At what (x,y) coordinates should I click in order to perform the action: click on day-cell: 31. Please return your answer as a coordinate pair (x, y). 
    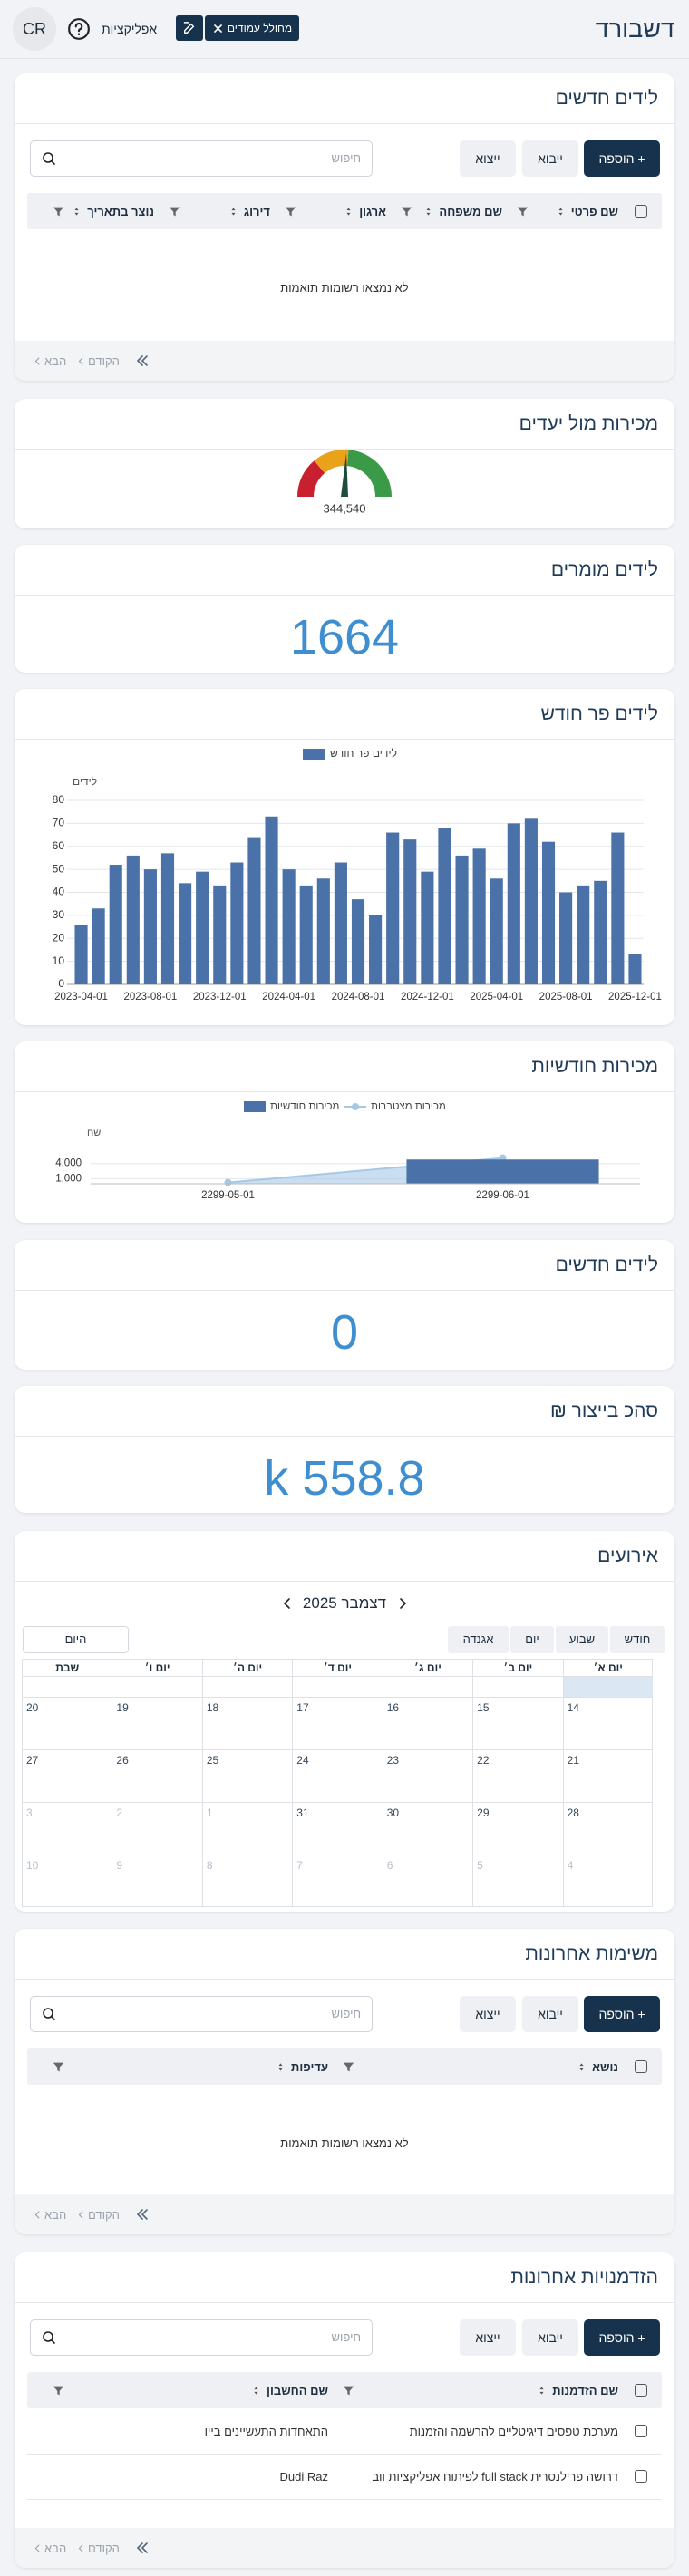
    Looking at the image, I should click on (337, 1828).